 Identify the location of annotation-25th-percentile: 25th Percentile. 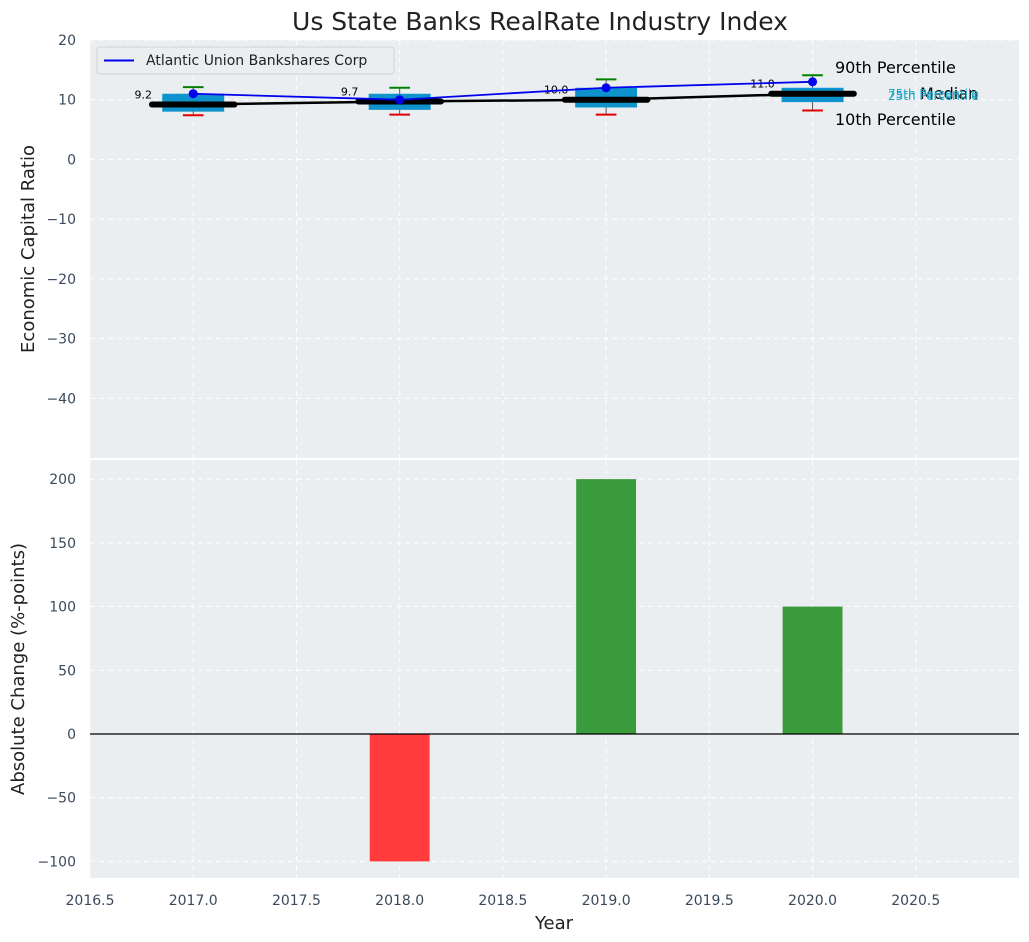
(933, 96).